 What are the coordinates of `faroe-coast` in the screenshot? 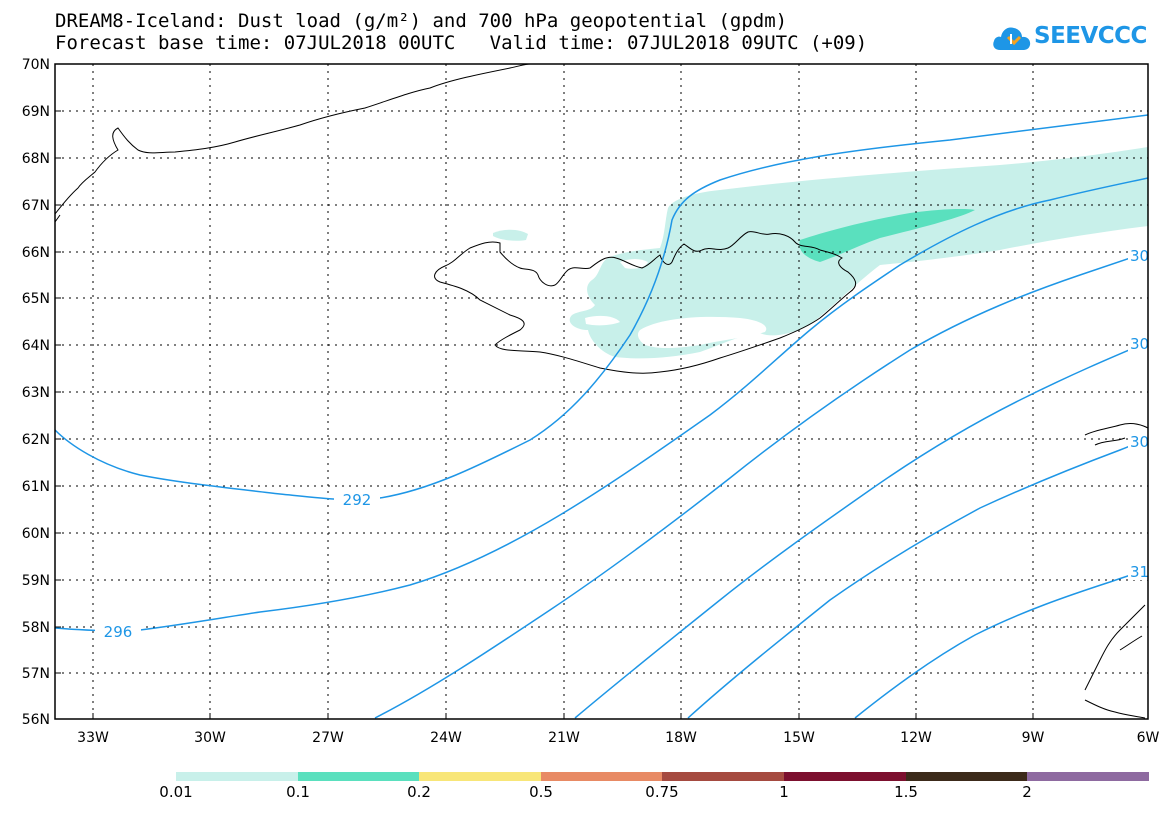 It's located at (1116, 434).